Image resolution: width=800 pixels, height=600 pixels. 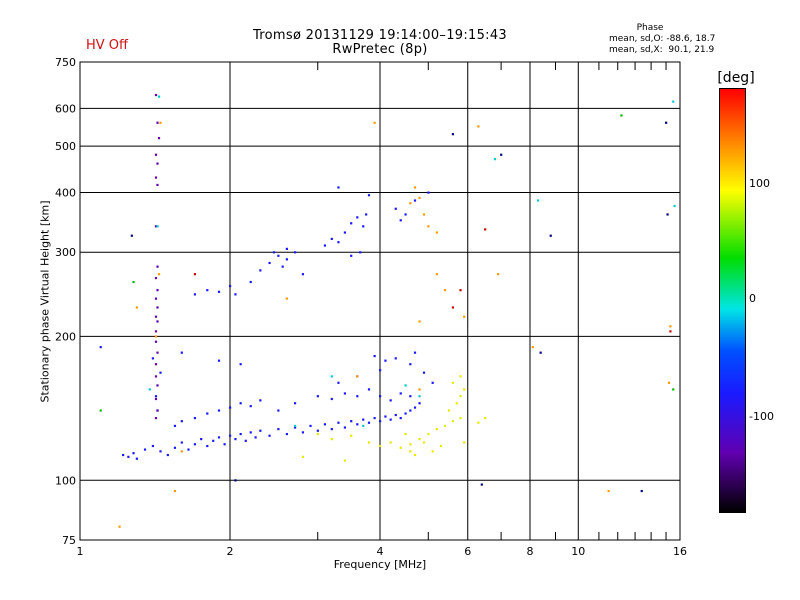 What do you see at coordinates (380, 551) in the screenshot?
I see `x-tick-label: 4` at bounding box center [380, 551].